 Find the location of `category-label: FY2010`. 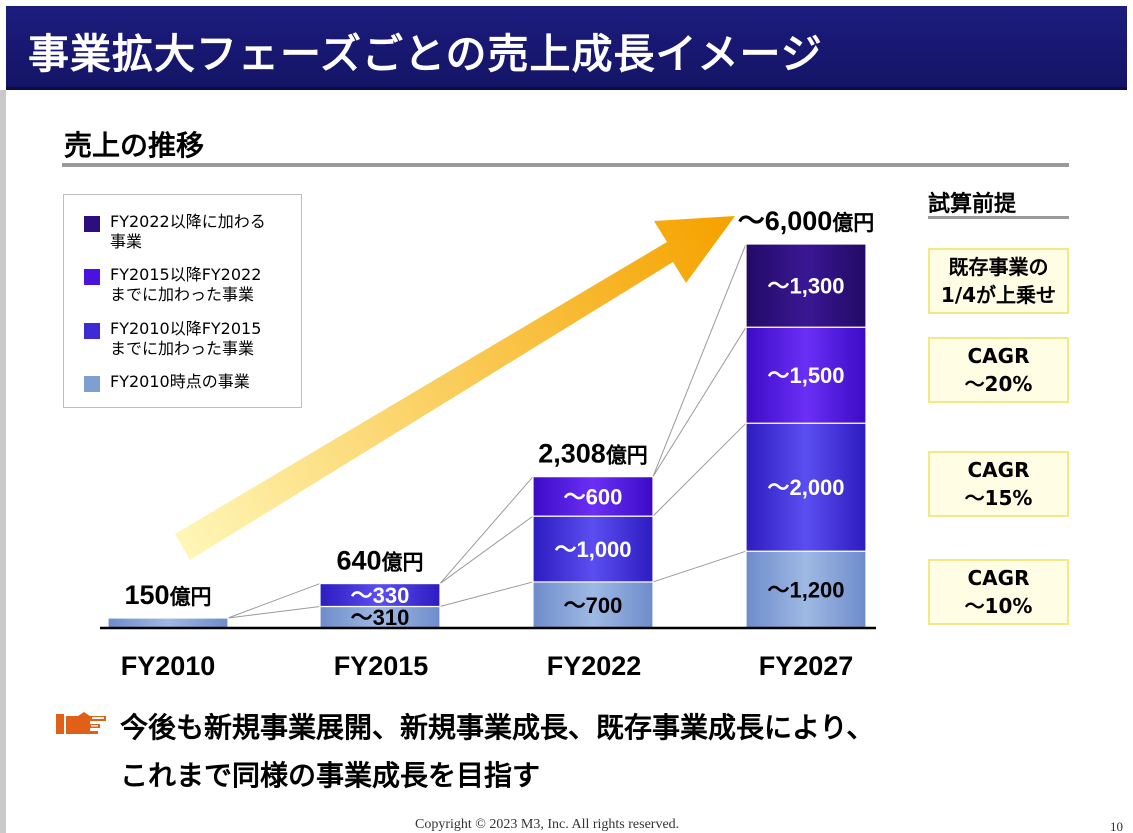

category-label: FY2010 is located at coordinates (168, 666).